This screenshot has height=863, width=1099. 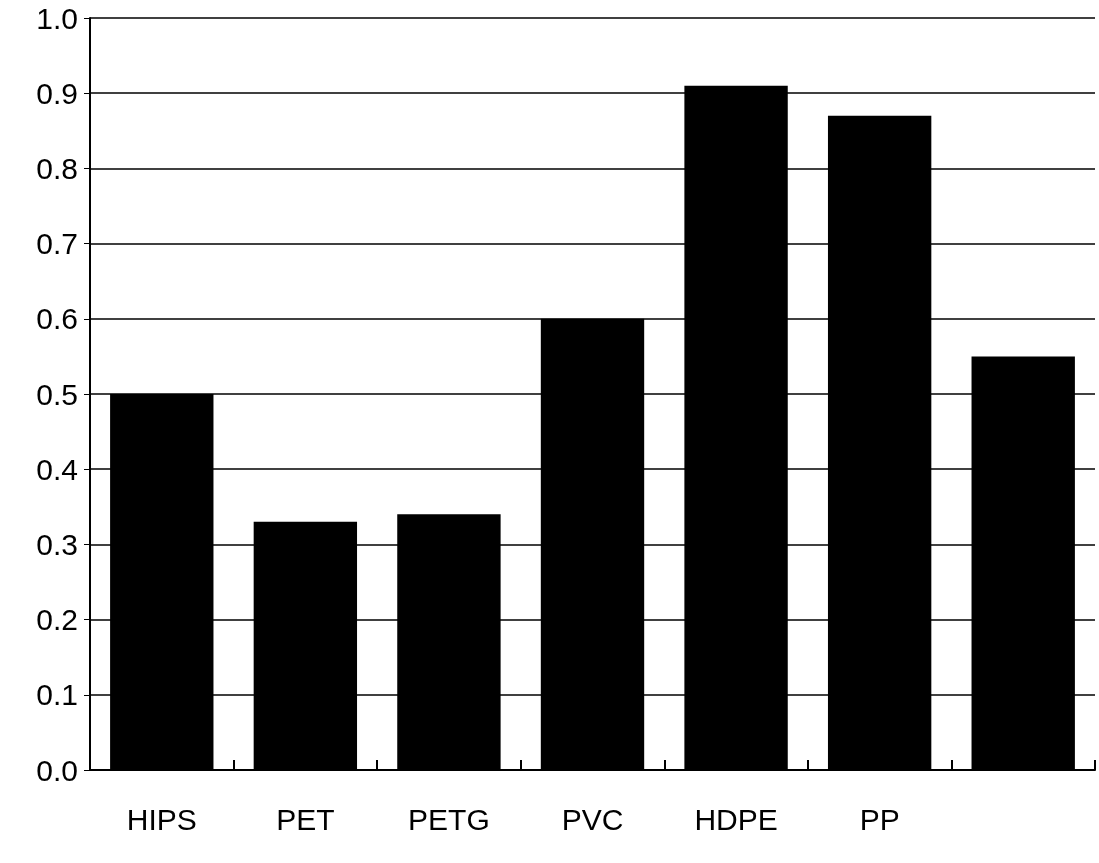 I want to click on y-tick-label: 0.4, so click(x=57, y=469).